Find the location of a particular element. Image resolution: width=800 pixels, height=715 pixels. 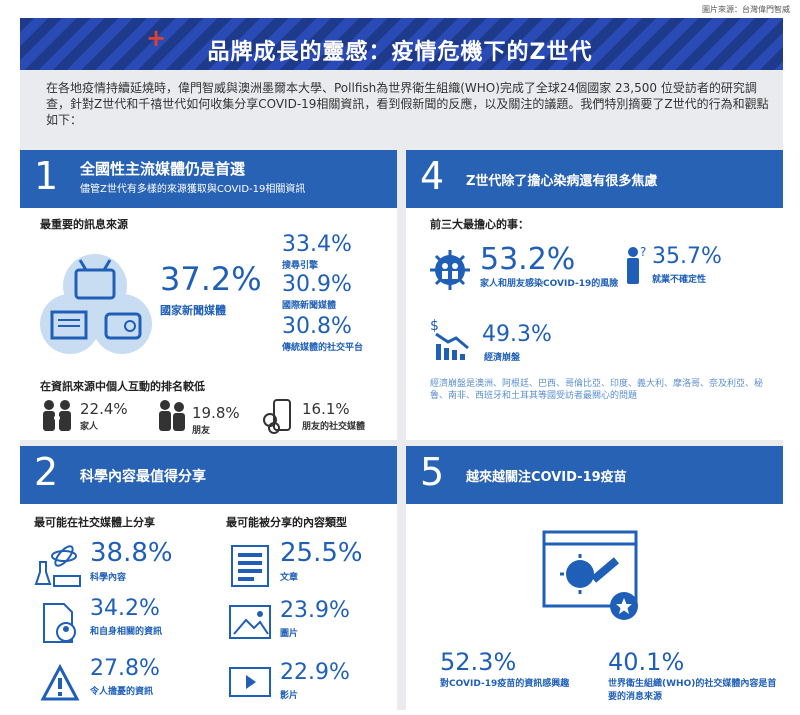

page-title: 品牌成長的靈感：疫情危機下的Z世代 is located at coordinates (400, 52).